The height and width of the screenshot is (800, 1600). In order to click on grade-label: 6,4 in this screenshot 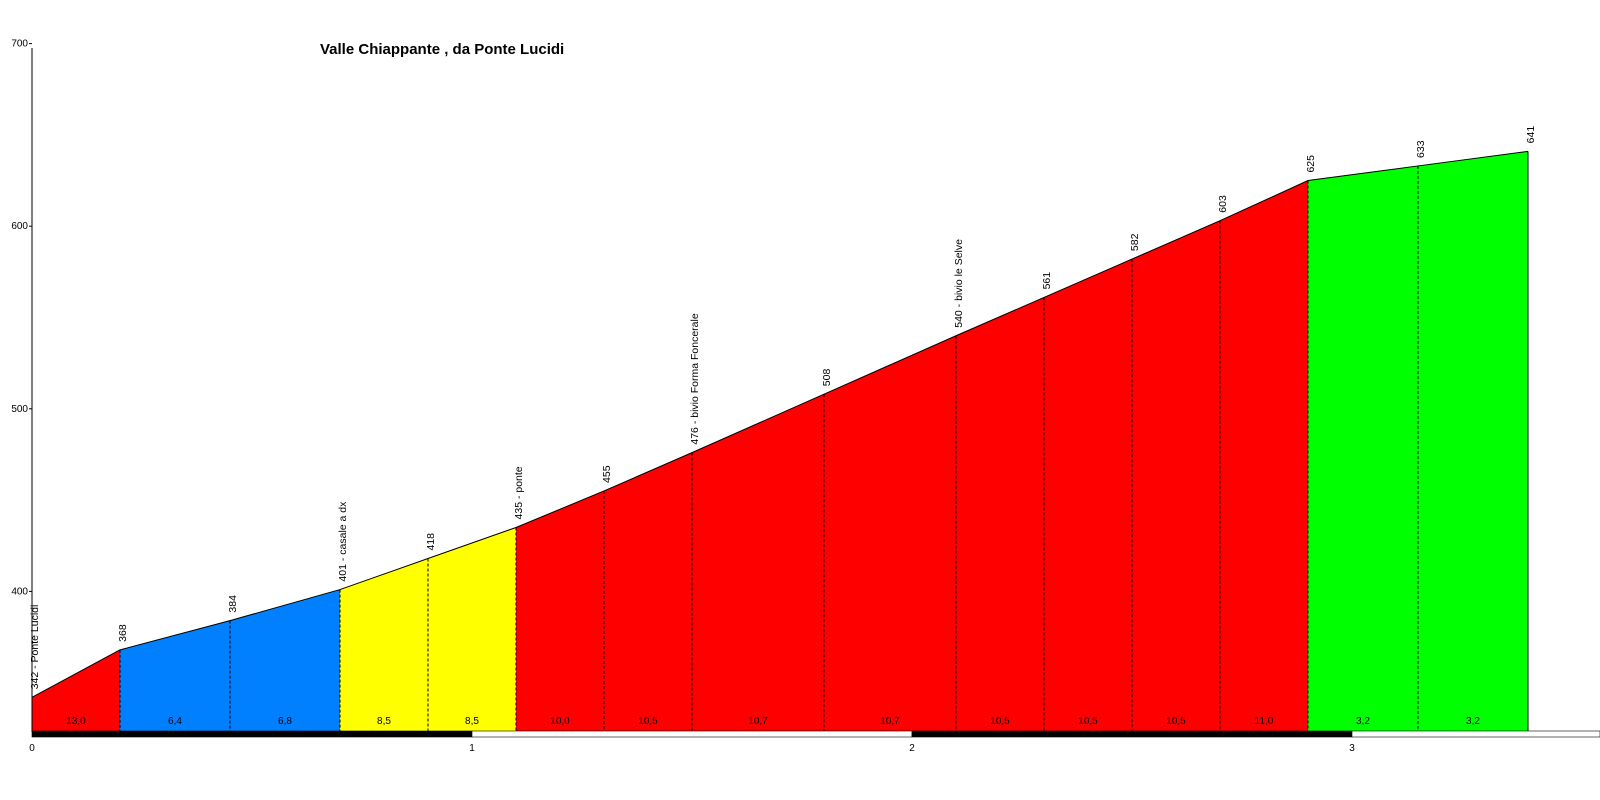, I will do `click(175, 721)`.